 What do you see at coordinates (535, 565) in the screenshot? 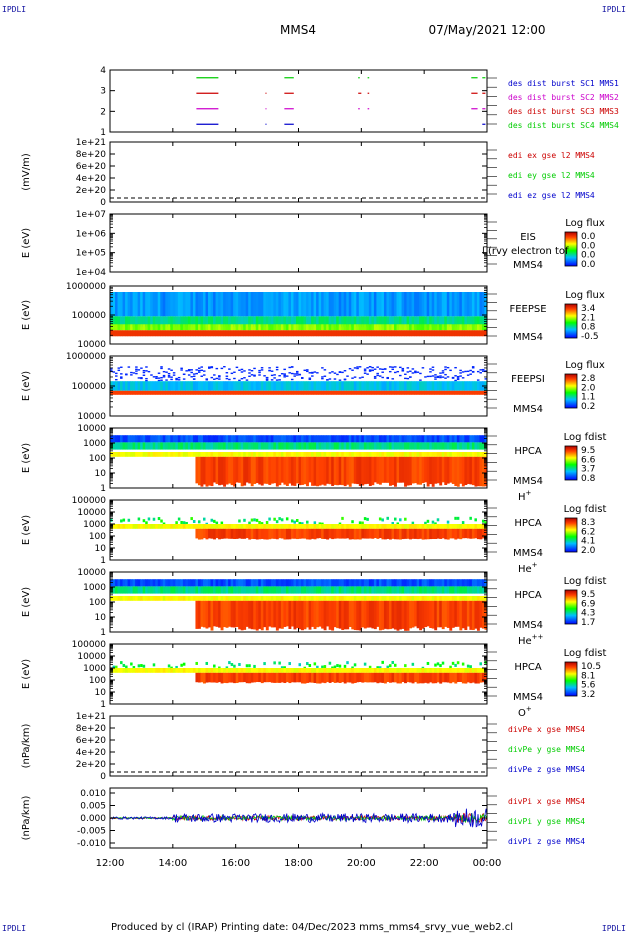
I see `species-charge: +` at bounding box center [535, 565].